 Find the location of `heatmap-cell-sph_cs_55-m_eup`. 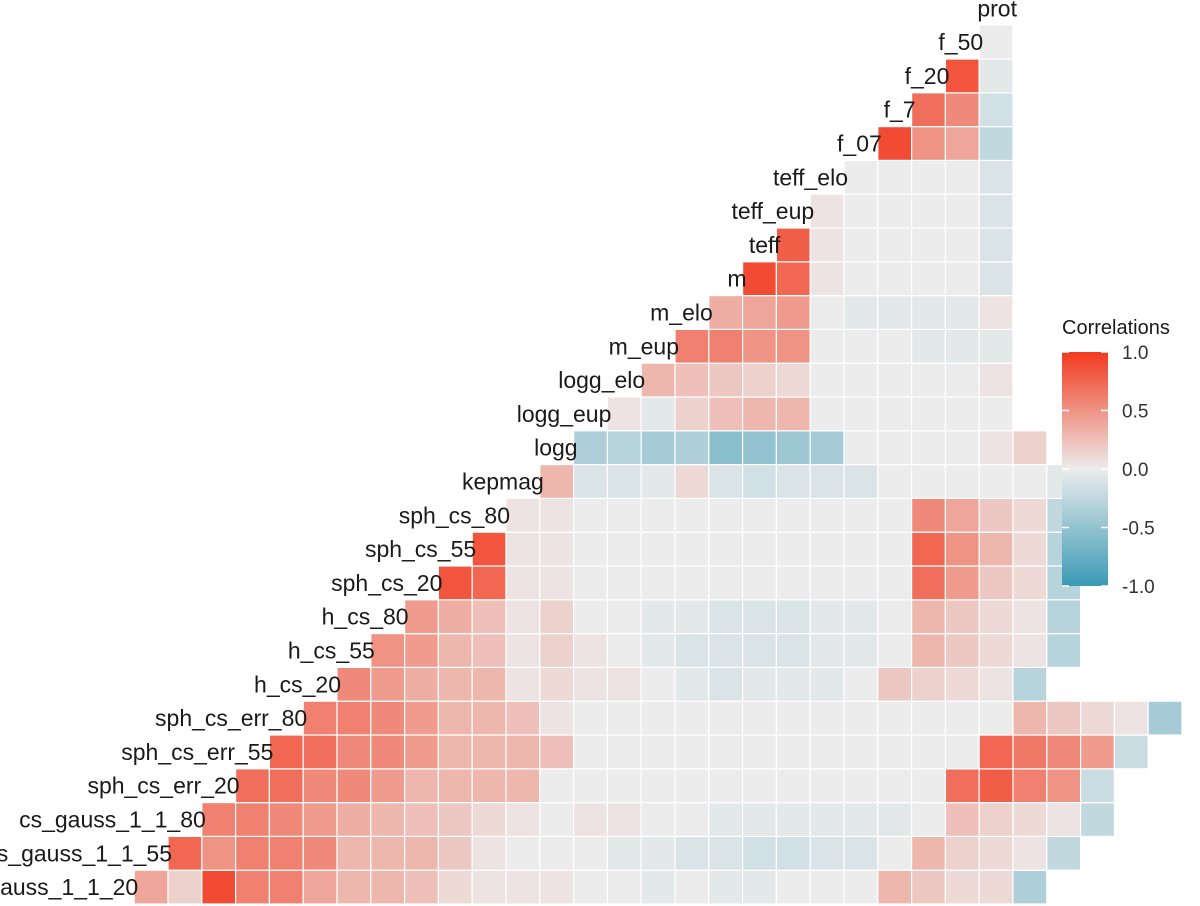

heatmap-cell-sph_cs_55-m_eup is located at coordinates (658, 549).